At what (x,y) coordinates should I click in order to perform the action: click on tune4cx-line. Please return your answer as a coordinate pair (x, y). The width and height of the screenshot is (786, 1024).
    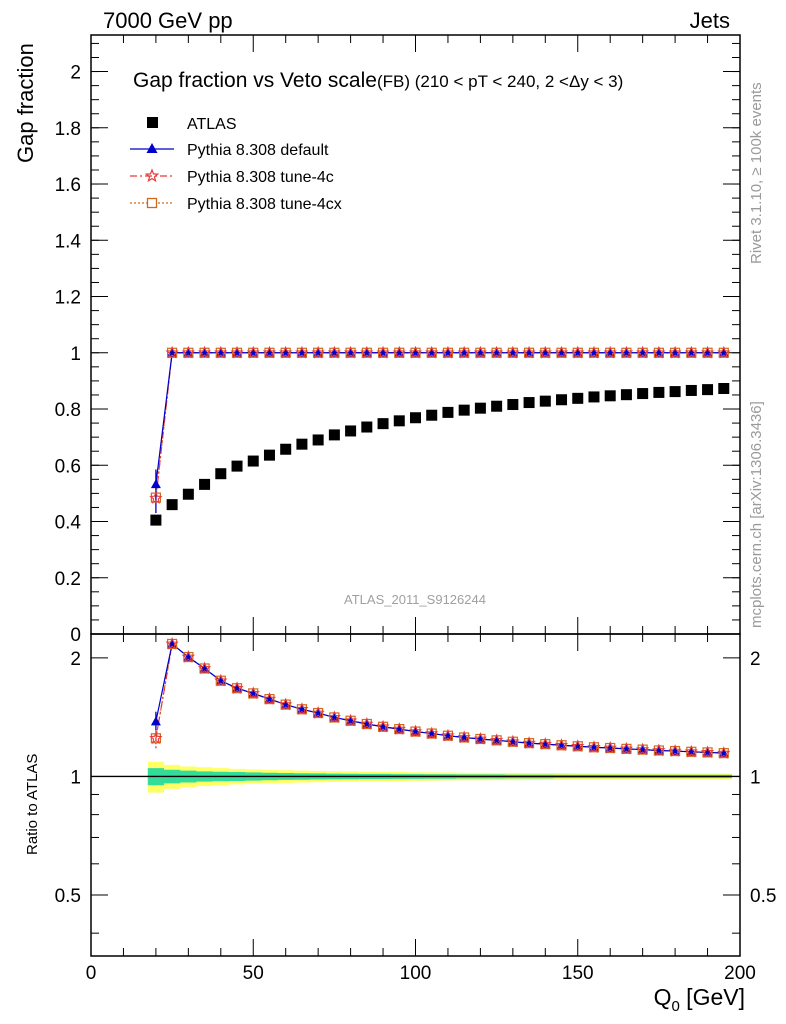
    Looking at the image, I should click on (439, 425).